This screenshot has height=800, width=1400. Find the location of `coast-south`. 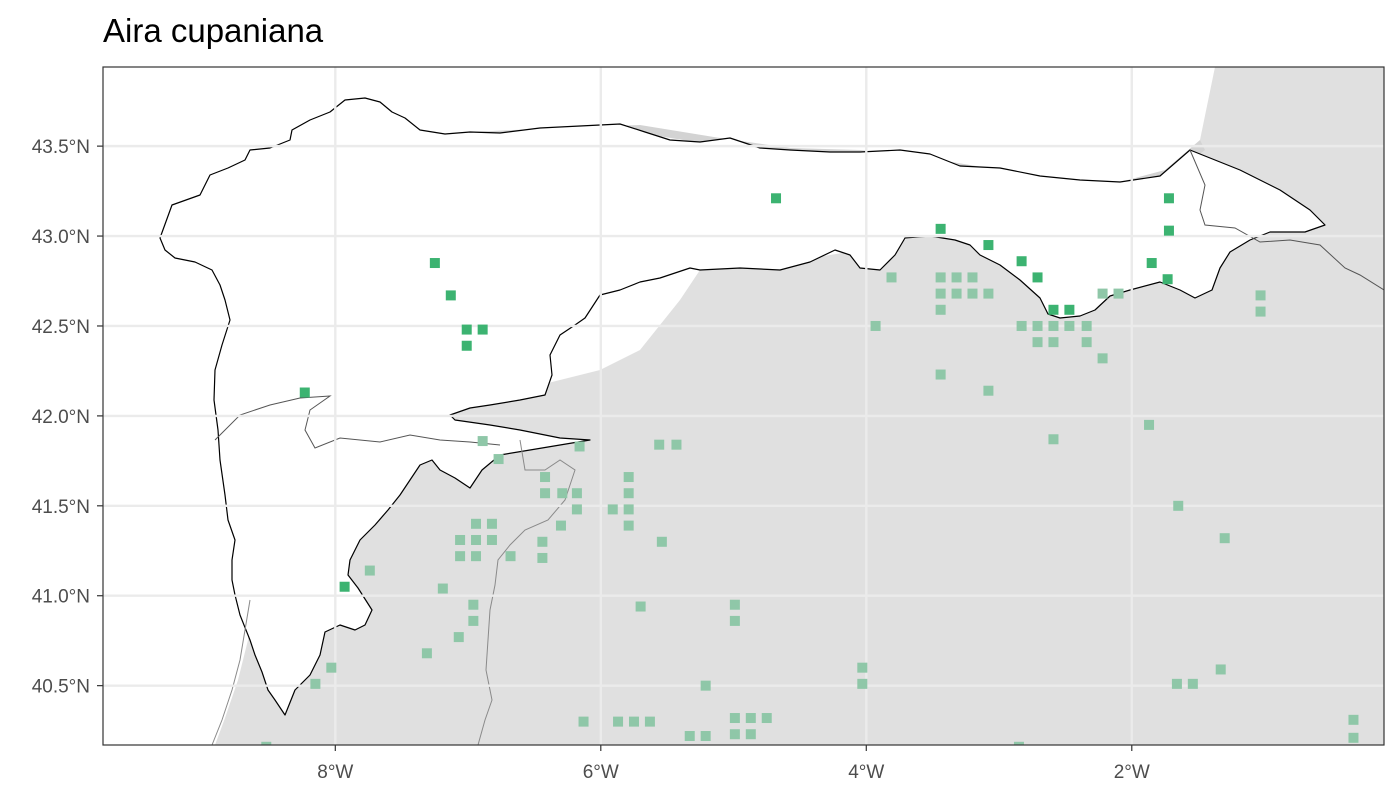

coast-south is located at coordinates (231, 672).